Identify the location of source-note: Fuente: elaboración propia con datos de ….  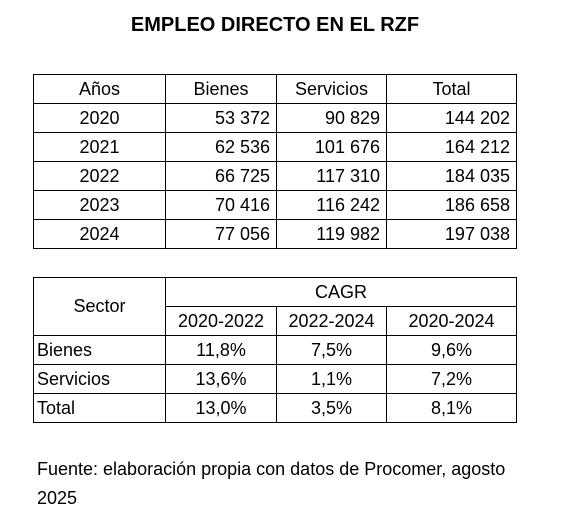
(271, 483).